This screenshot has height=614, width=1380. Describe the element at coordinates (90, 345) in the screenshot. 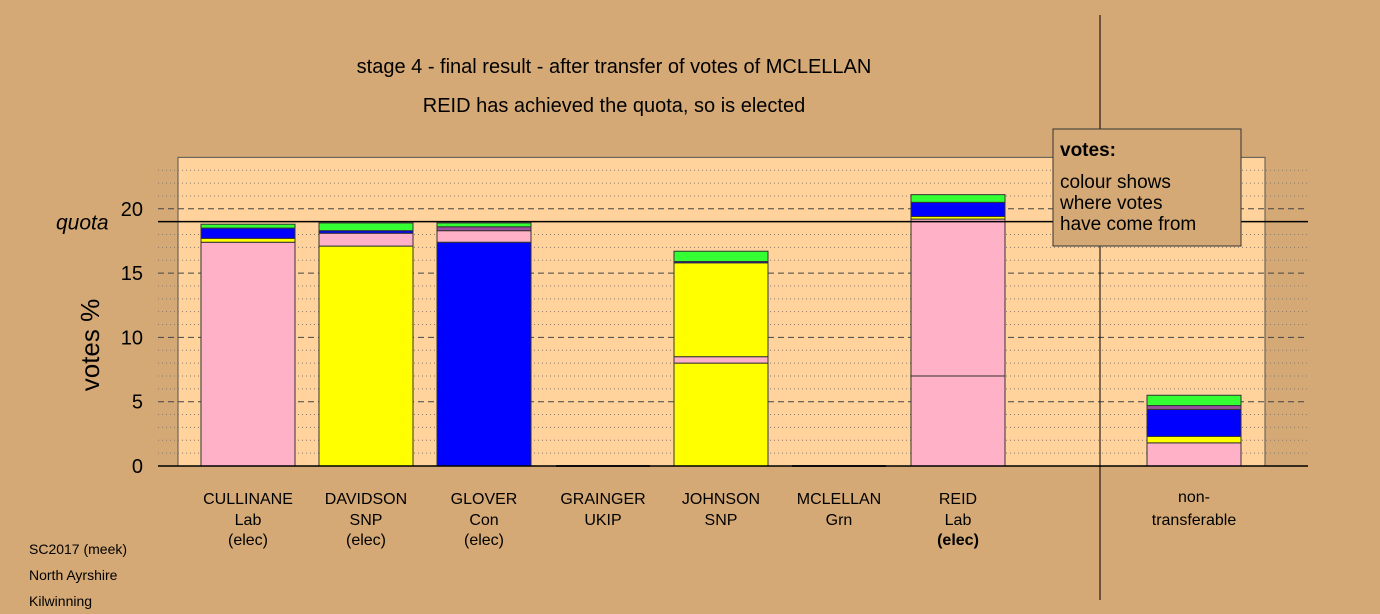

I see `y-axis-label: votes %` at that location.